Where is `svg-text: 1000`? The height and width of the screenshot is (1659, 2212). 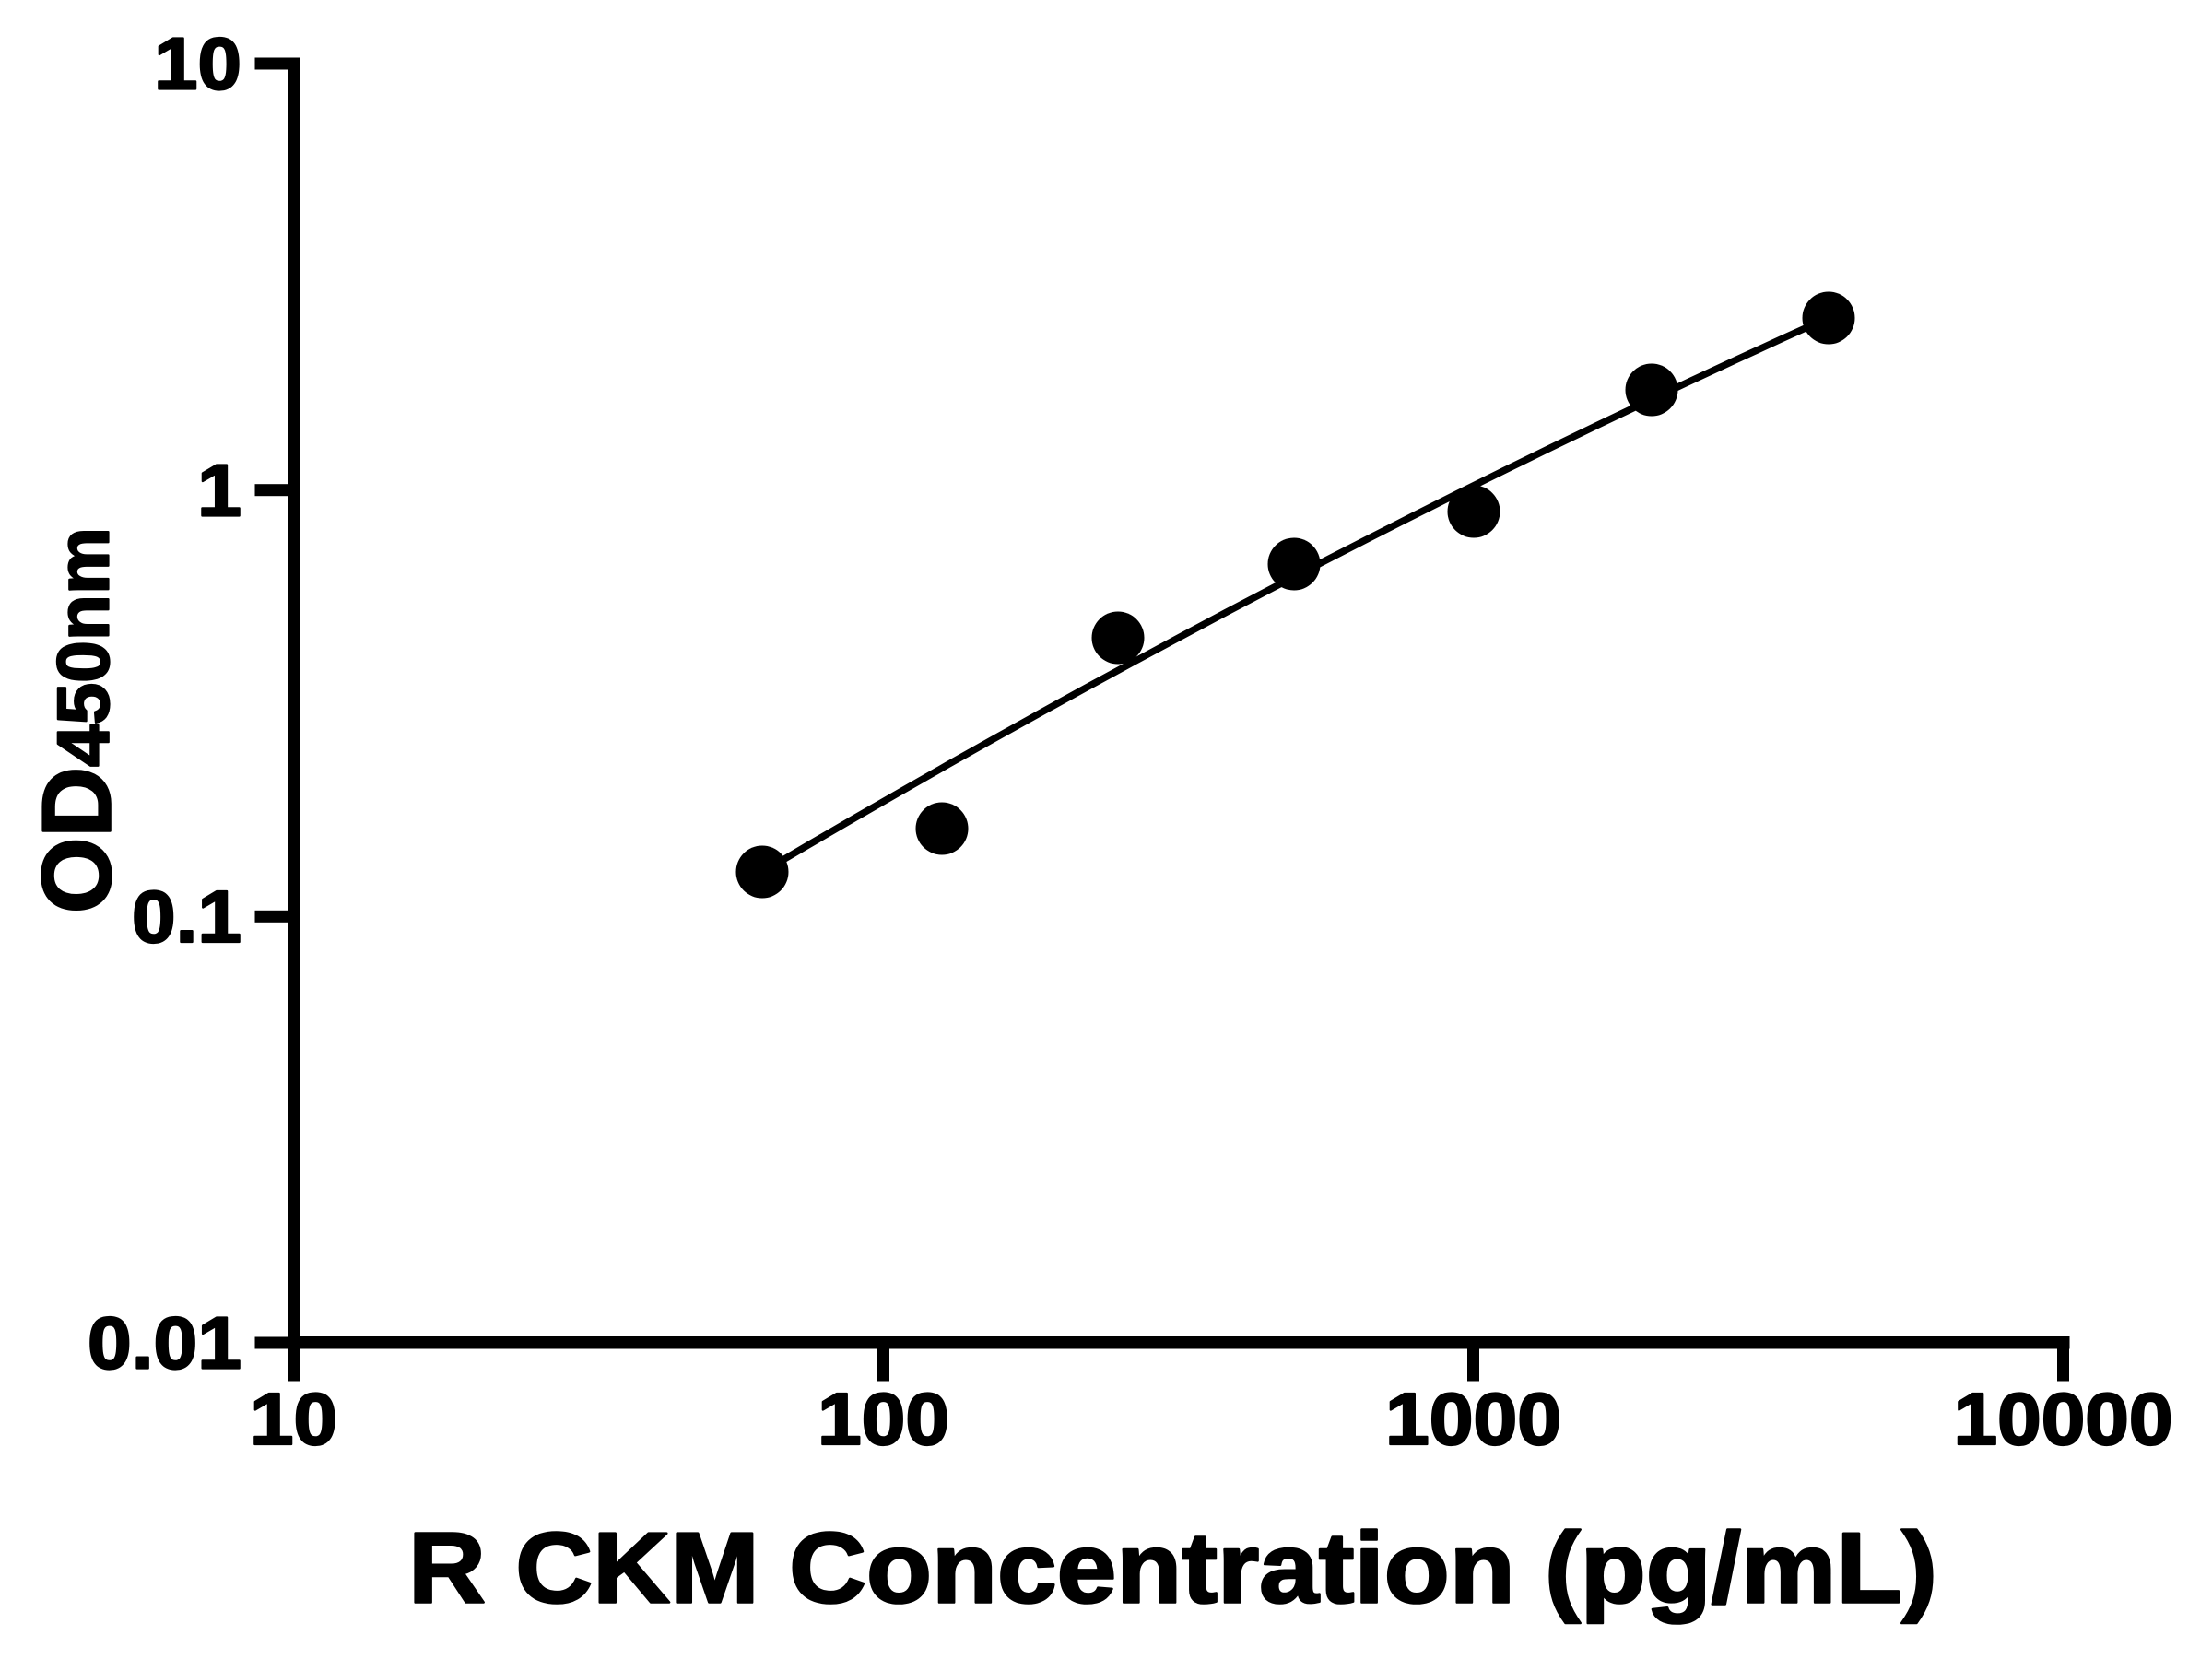 svg-text: 1000 is located at coordinates (1473, 1419).